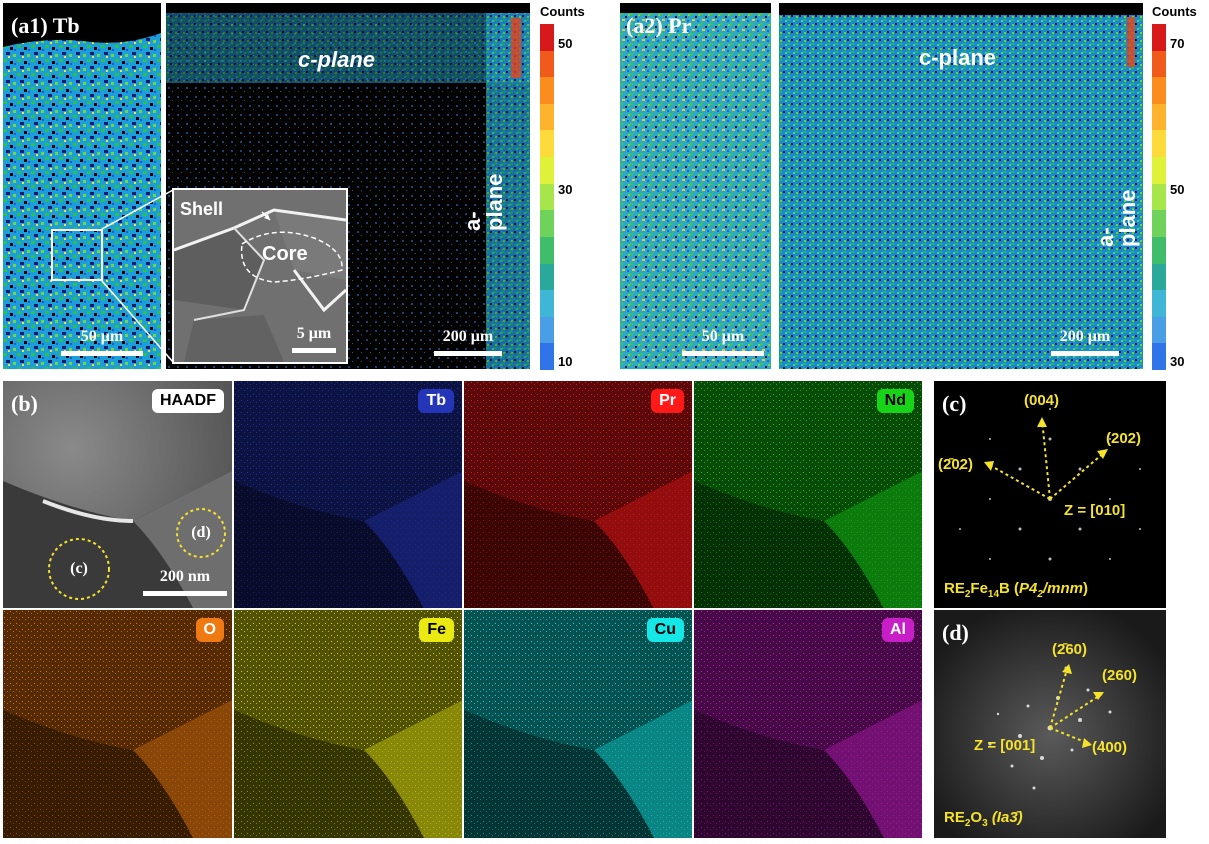 The height and width of the screenshot is (844, 1209). I want to click on spot-label: (2̄60), so click(1070, 649).